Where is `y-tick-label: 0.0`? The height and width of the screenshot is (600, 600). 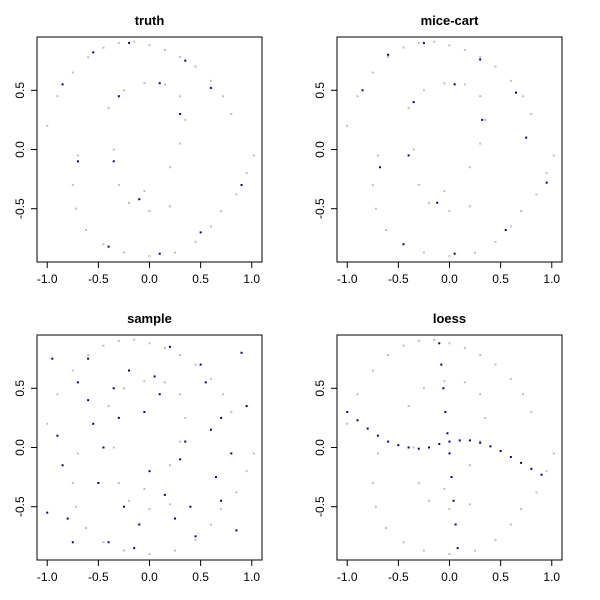 y-tick-label: 0.0 is located at coordinates (320, 149).